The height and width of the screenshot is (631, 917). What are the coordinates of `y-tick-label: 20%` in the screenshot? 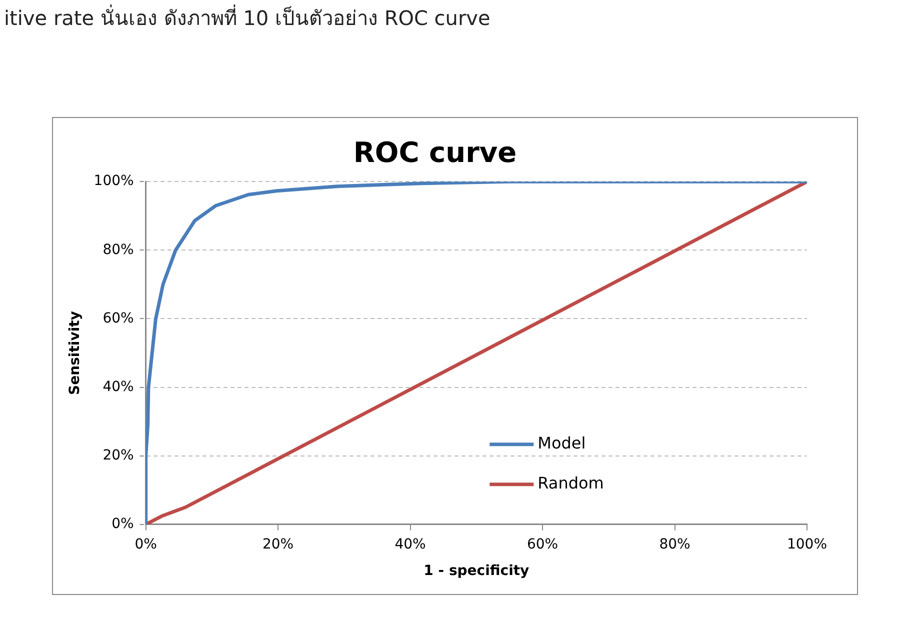 It's located at (118, 455).